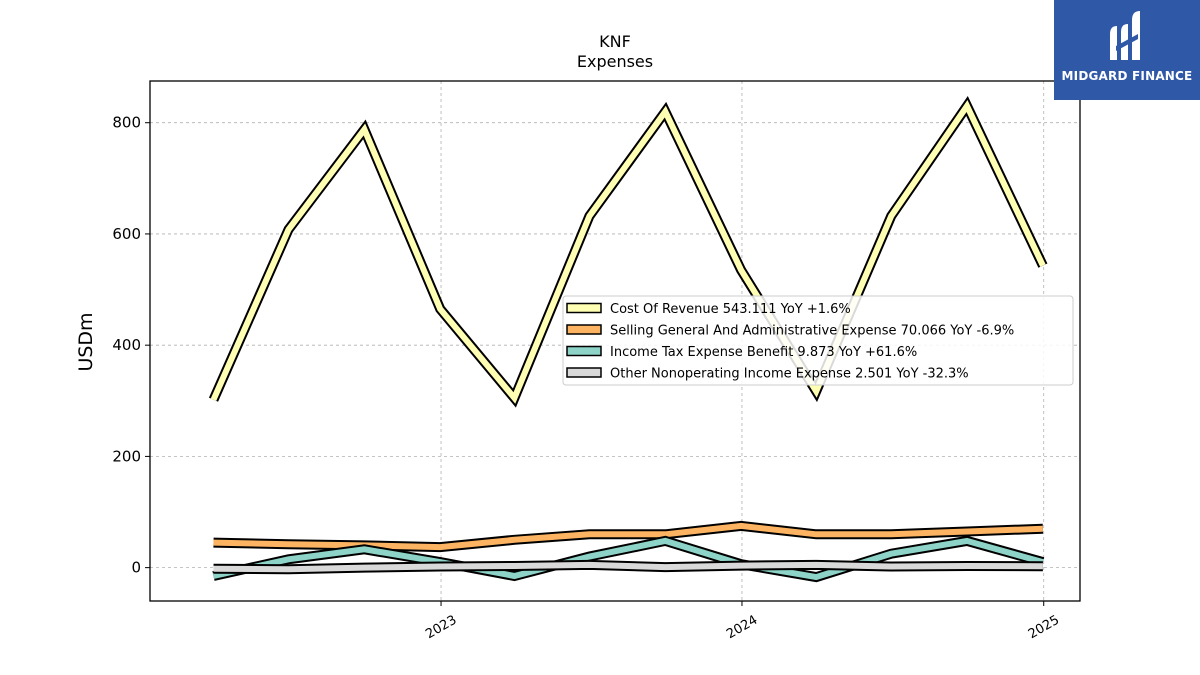  Describe the element at coordinates (730, 309) in the screenshot. I see `legend-entry-label: Cost Of Revenue 543.111 YoY +1.6%` at that location.